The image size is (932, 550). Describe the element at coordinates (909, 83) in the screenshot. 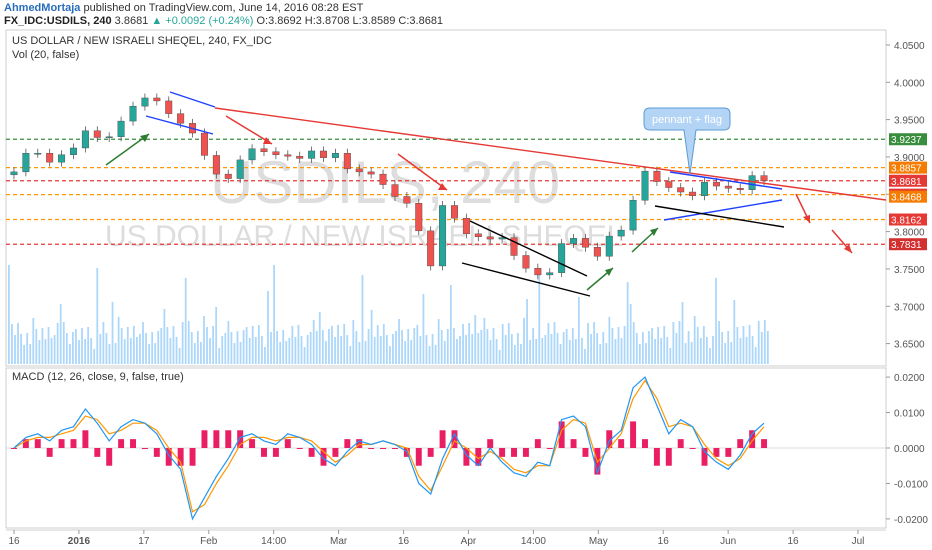

I see `price-axis-label: 4.0000` at that location.